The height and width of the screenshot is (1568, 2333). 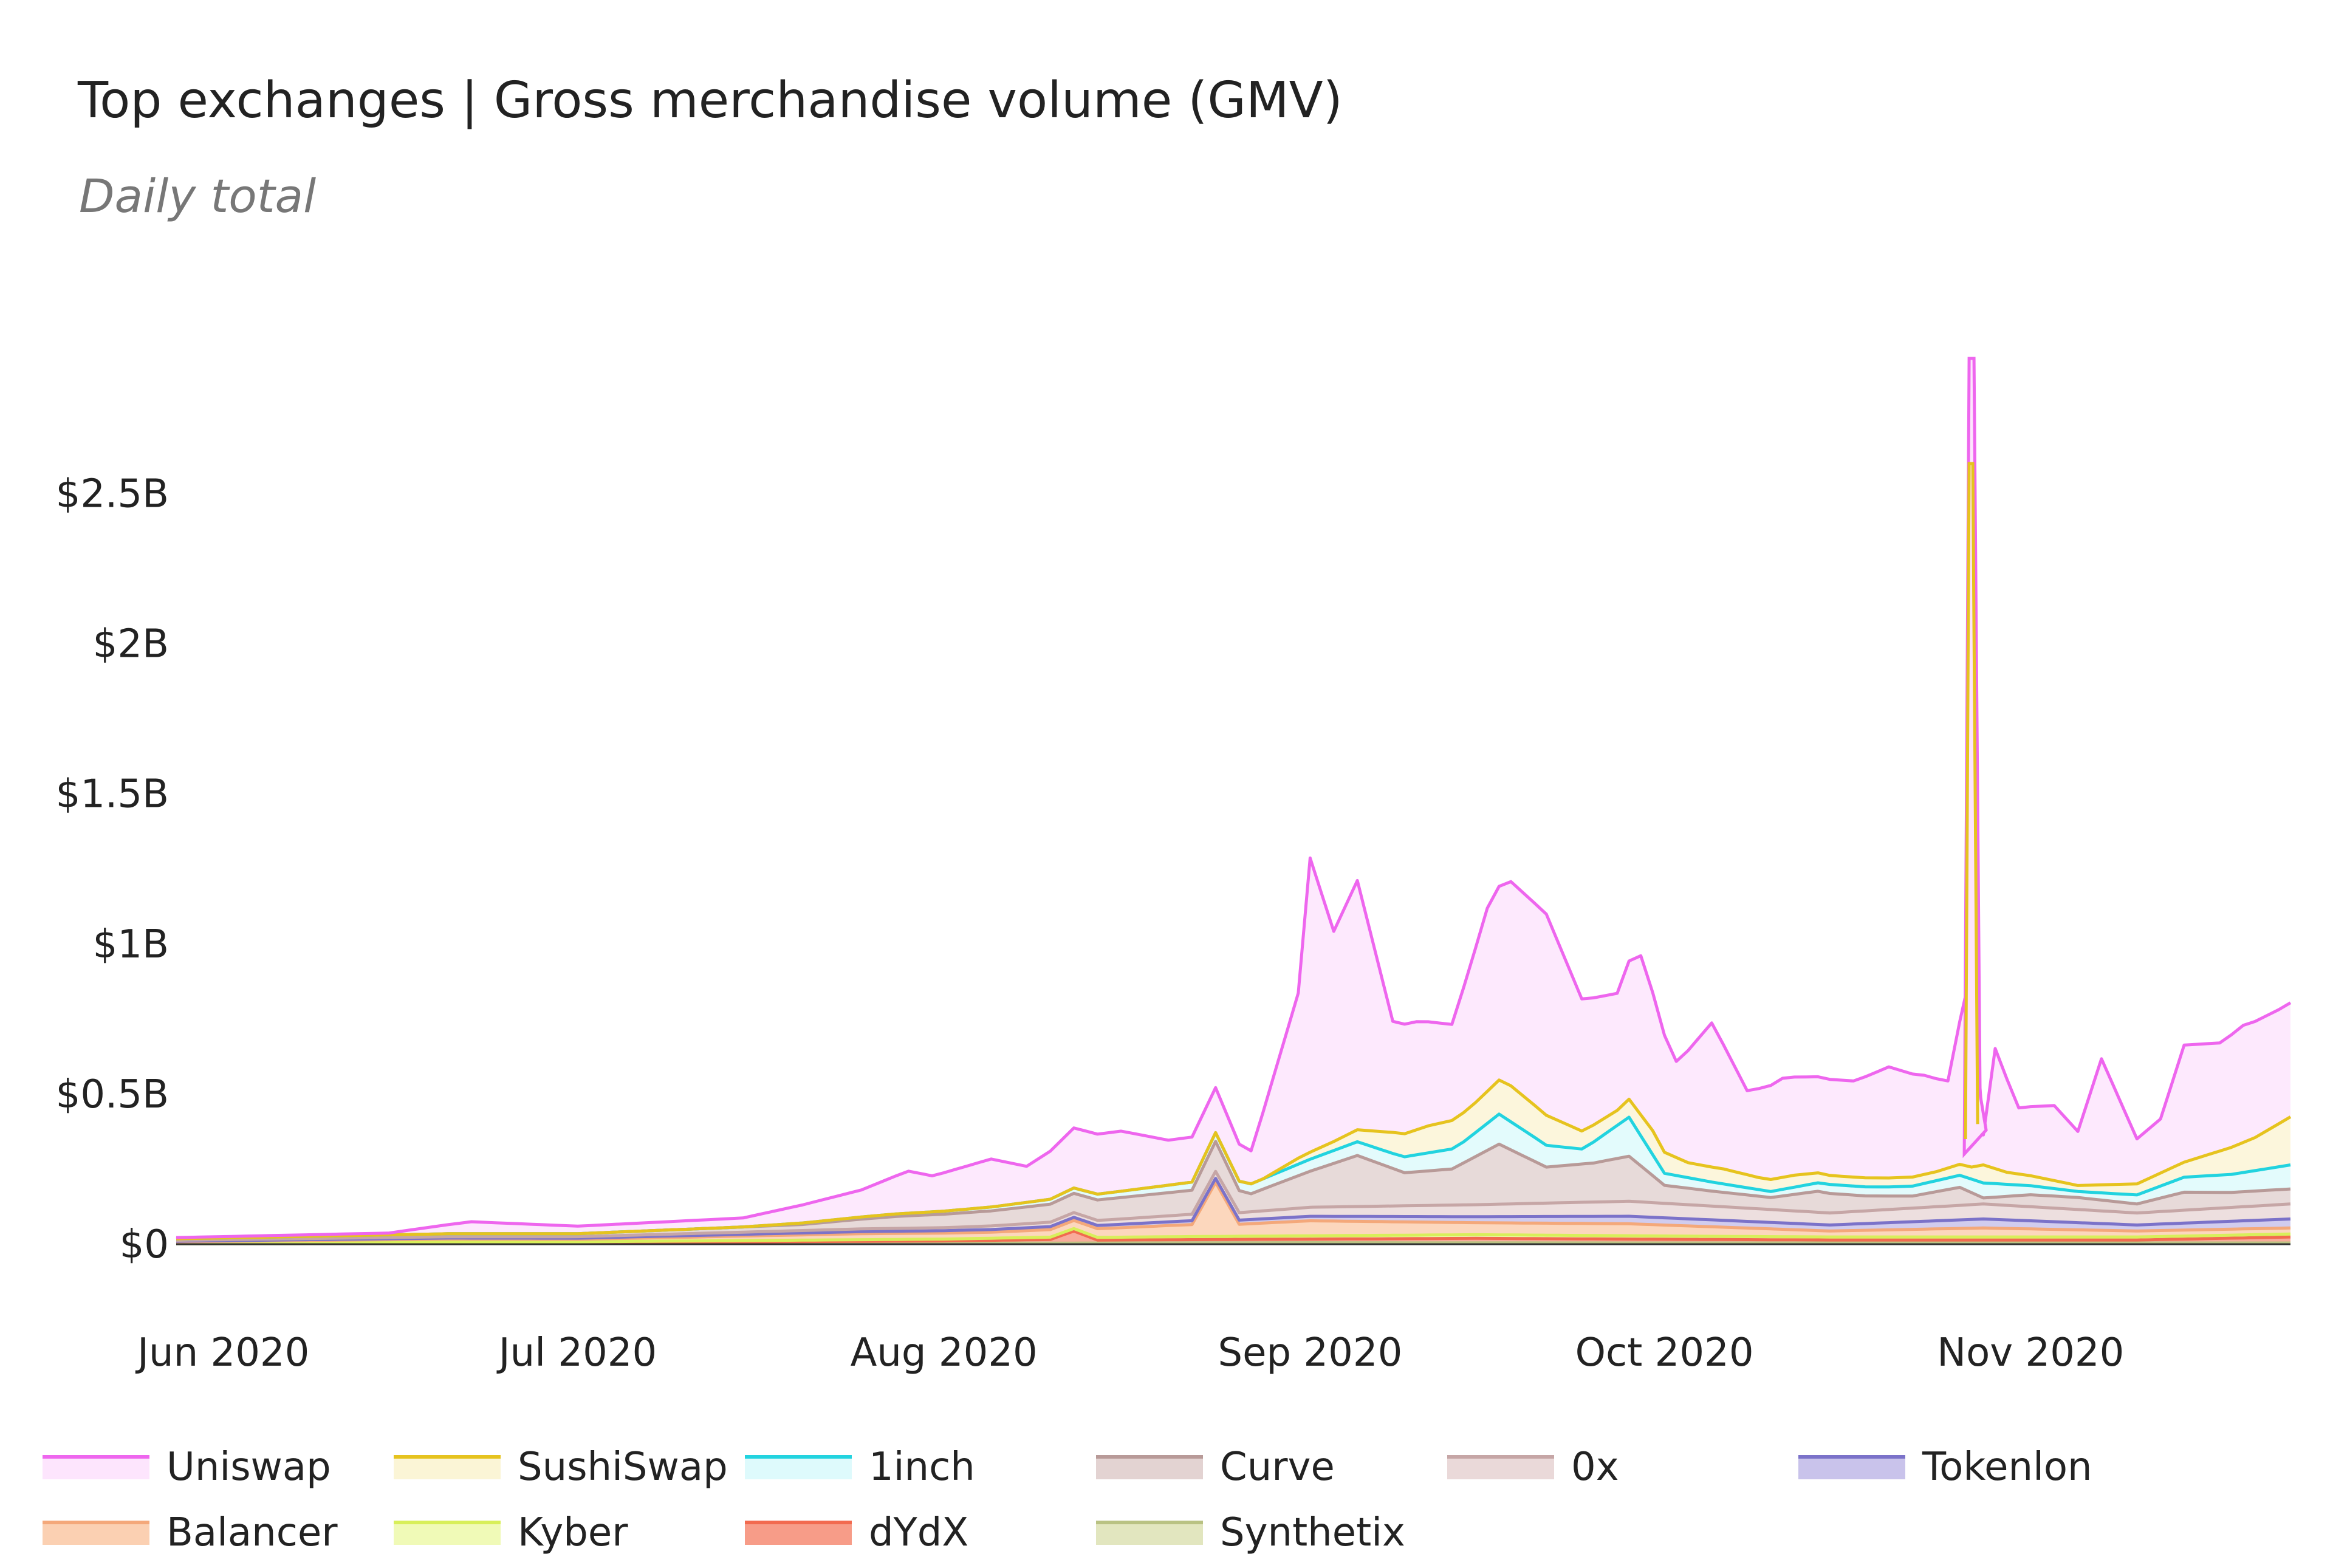 I want to click on line-kyber, so click(x=1233, y=1236).